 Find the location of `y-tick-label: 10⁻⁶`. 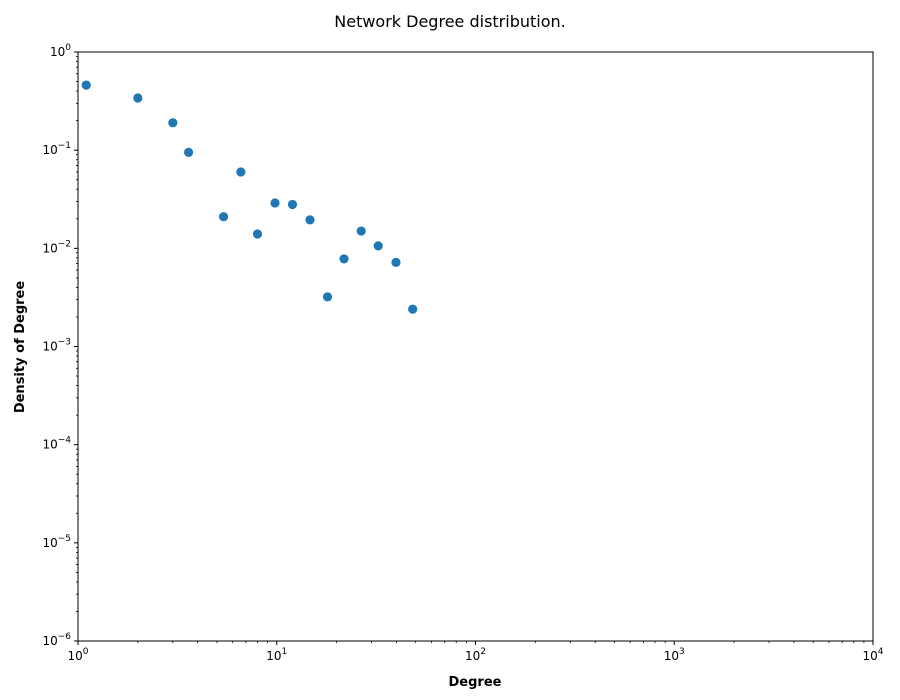

y-tick-label: 10⁻⁶ is located at coordinates (56, 640).